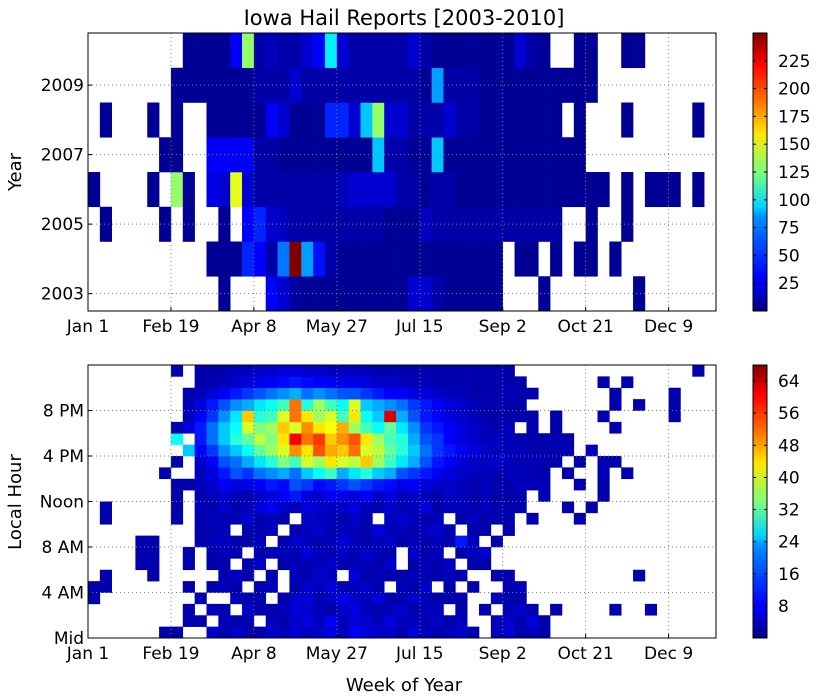 This screenshot has width=821, height=700. I want to click on colorbar-tick-label: 16, so click(789, 575).